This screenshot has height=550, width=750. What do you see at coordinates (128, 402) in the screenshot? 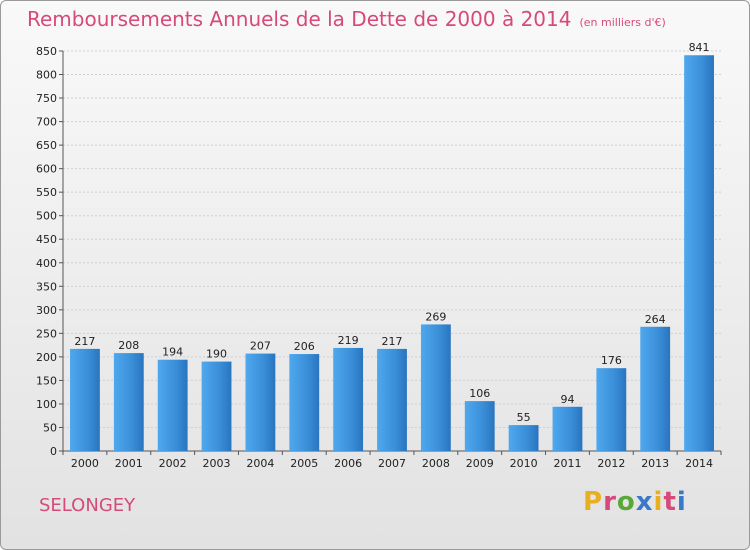
I see `bar-2001` at bounding box center [128, 402].